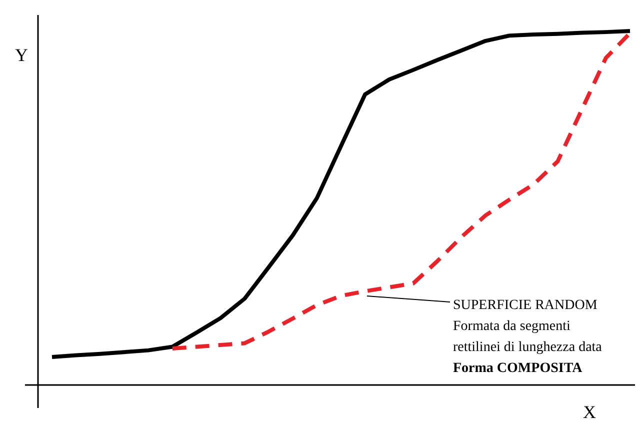  What do you see at coordinates (528, 326) in the screenshot?
I see `annotation: SUPERFICIE RANDOM Formata da segmenti rettilinei di lunghezza data` at bounding box center [528, 326].